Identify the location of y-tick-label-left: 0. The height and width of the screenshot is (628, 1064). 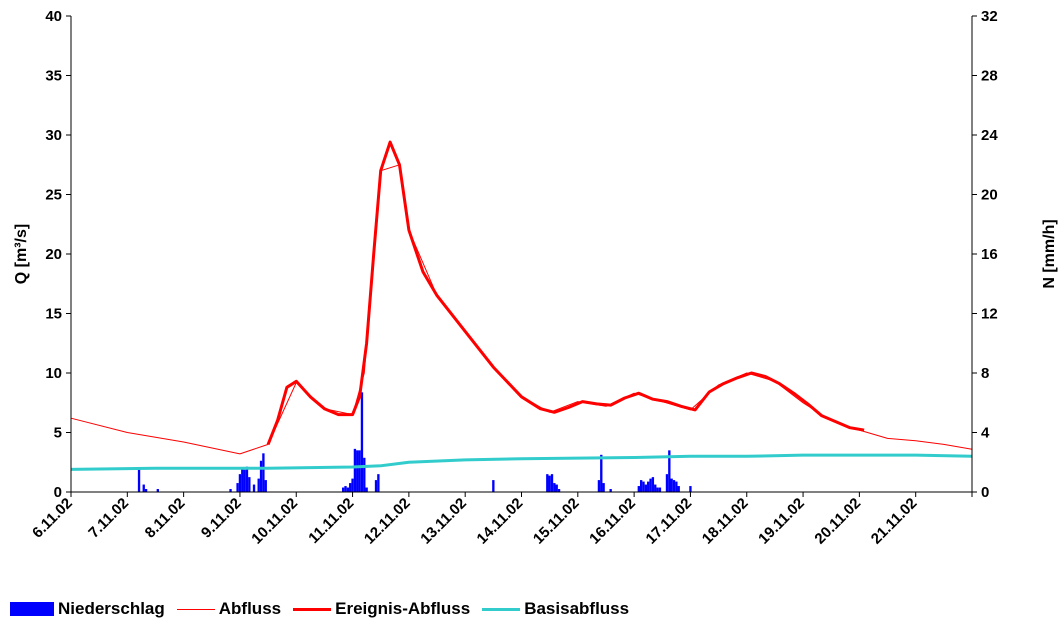
(58, 492).